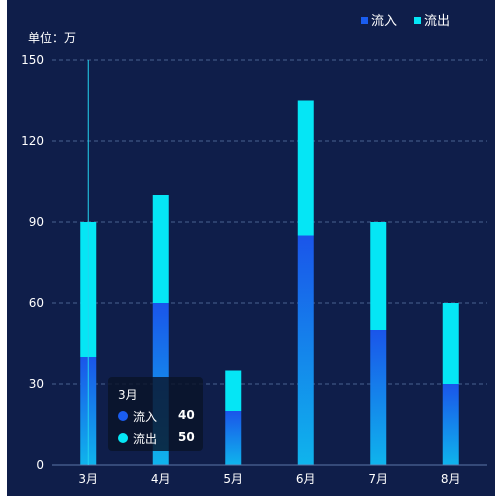 Image resolution: width=500 pixels, height=500 pixels. What do you see at coordinates (123, 416) in the screenshot?
I see `tooltip-dot-inflow` at bounding box center [123, 416].